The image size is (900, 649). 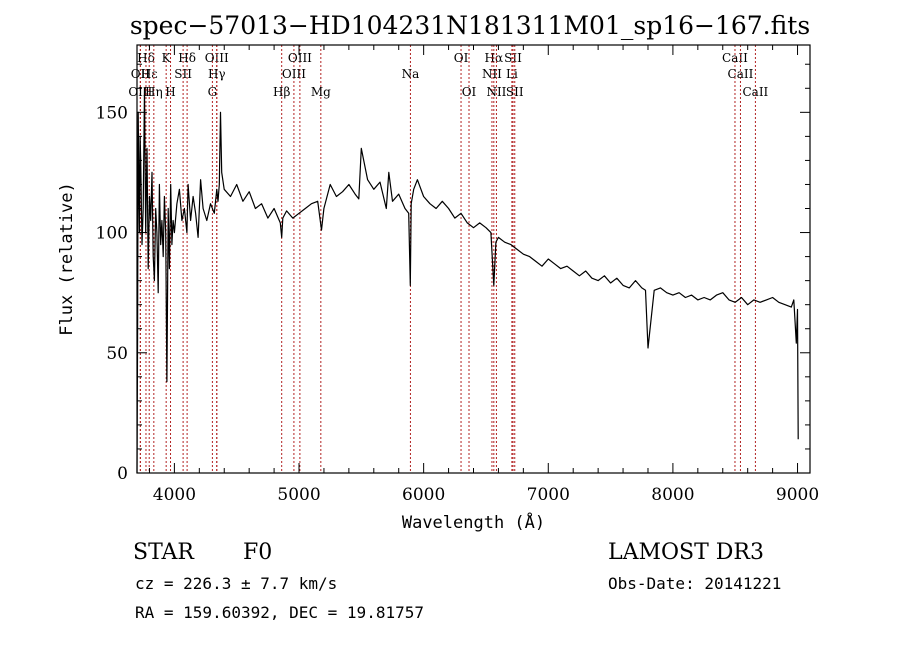 What do you see at coordinates (117, 354) in the screenshot?
I see `y-tick-label: 50` at bounding box center [117, 354].